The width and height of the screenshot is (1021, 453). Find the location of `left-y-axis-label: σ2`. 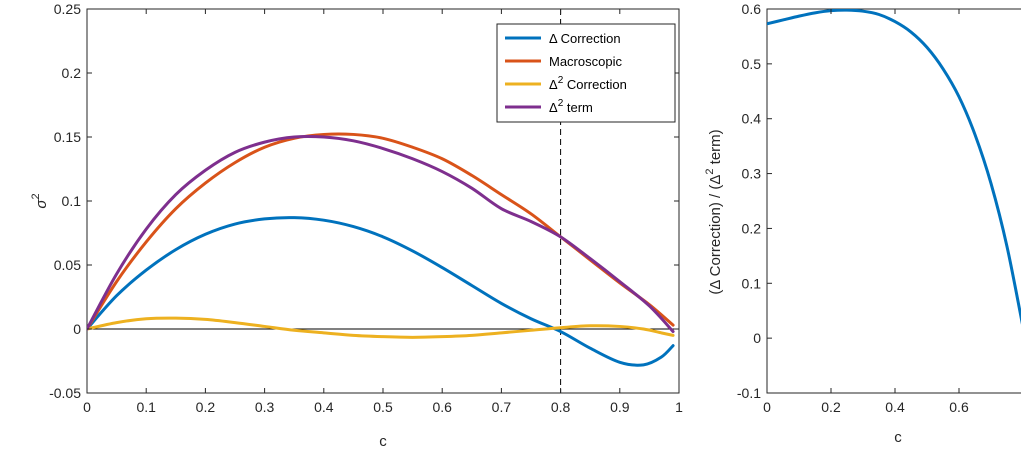

left-y-axis-label: σ2 is located at coordinates (40, 200).